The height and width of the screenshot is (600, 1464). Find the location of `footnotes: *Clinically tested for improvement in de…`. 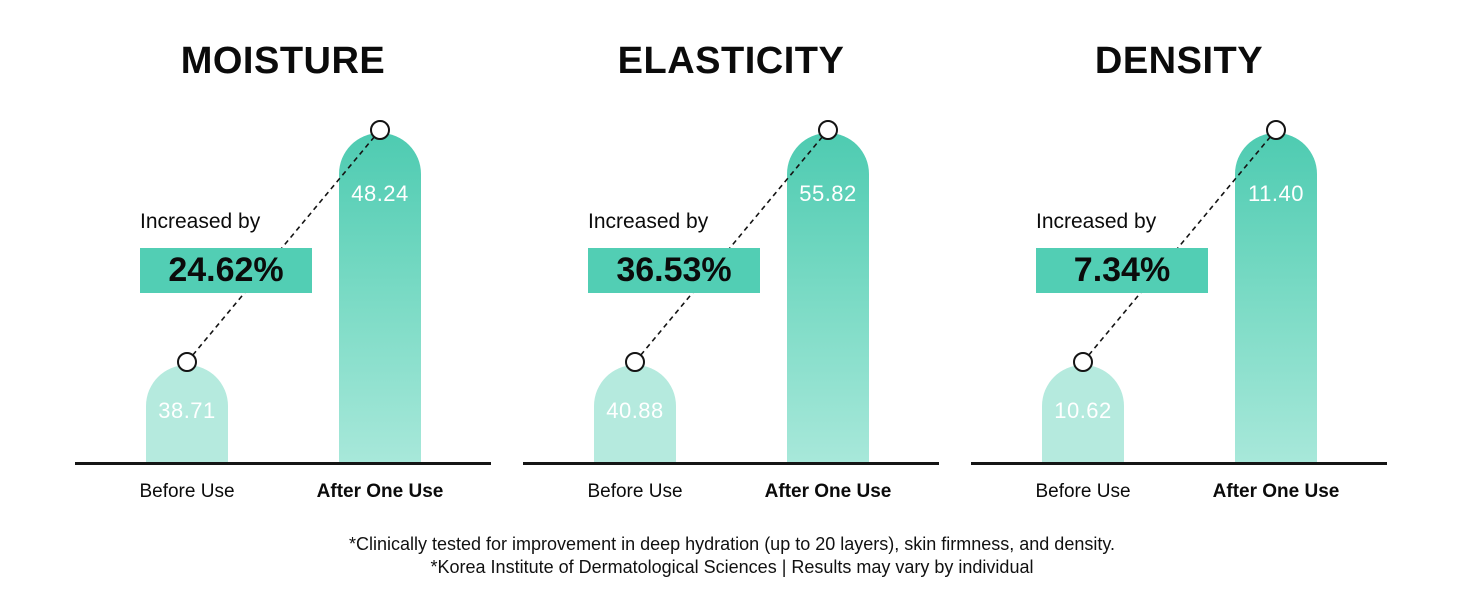

footnotes: *Clinically tested for improvement in de… is located at coordinates (732, 556).